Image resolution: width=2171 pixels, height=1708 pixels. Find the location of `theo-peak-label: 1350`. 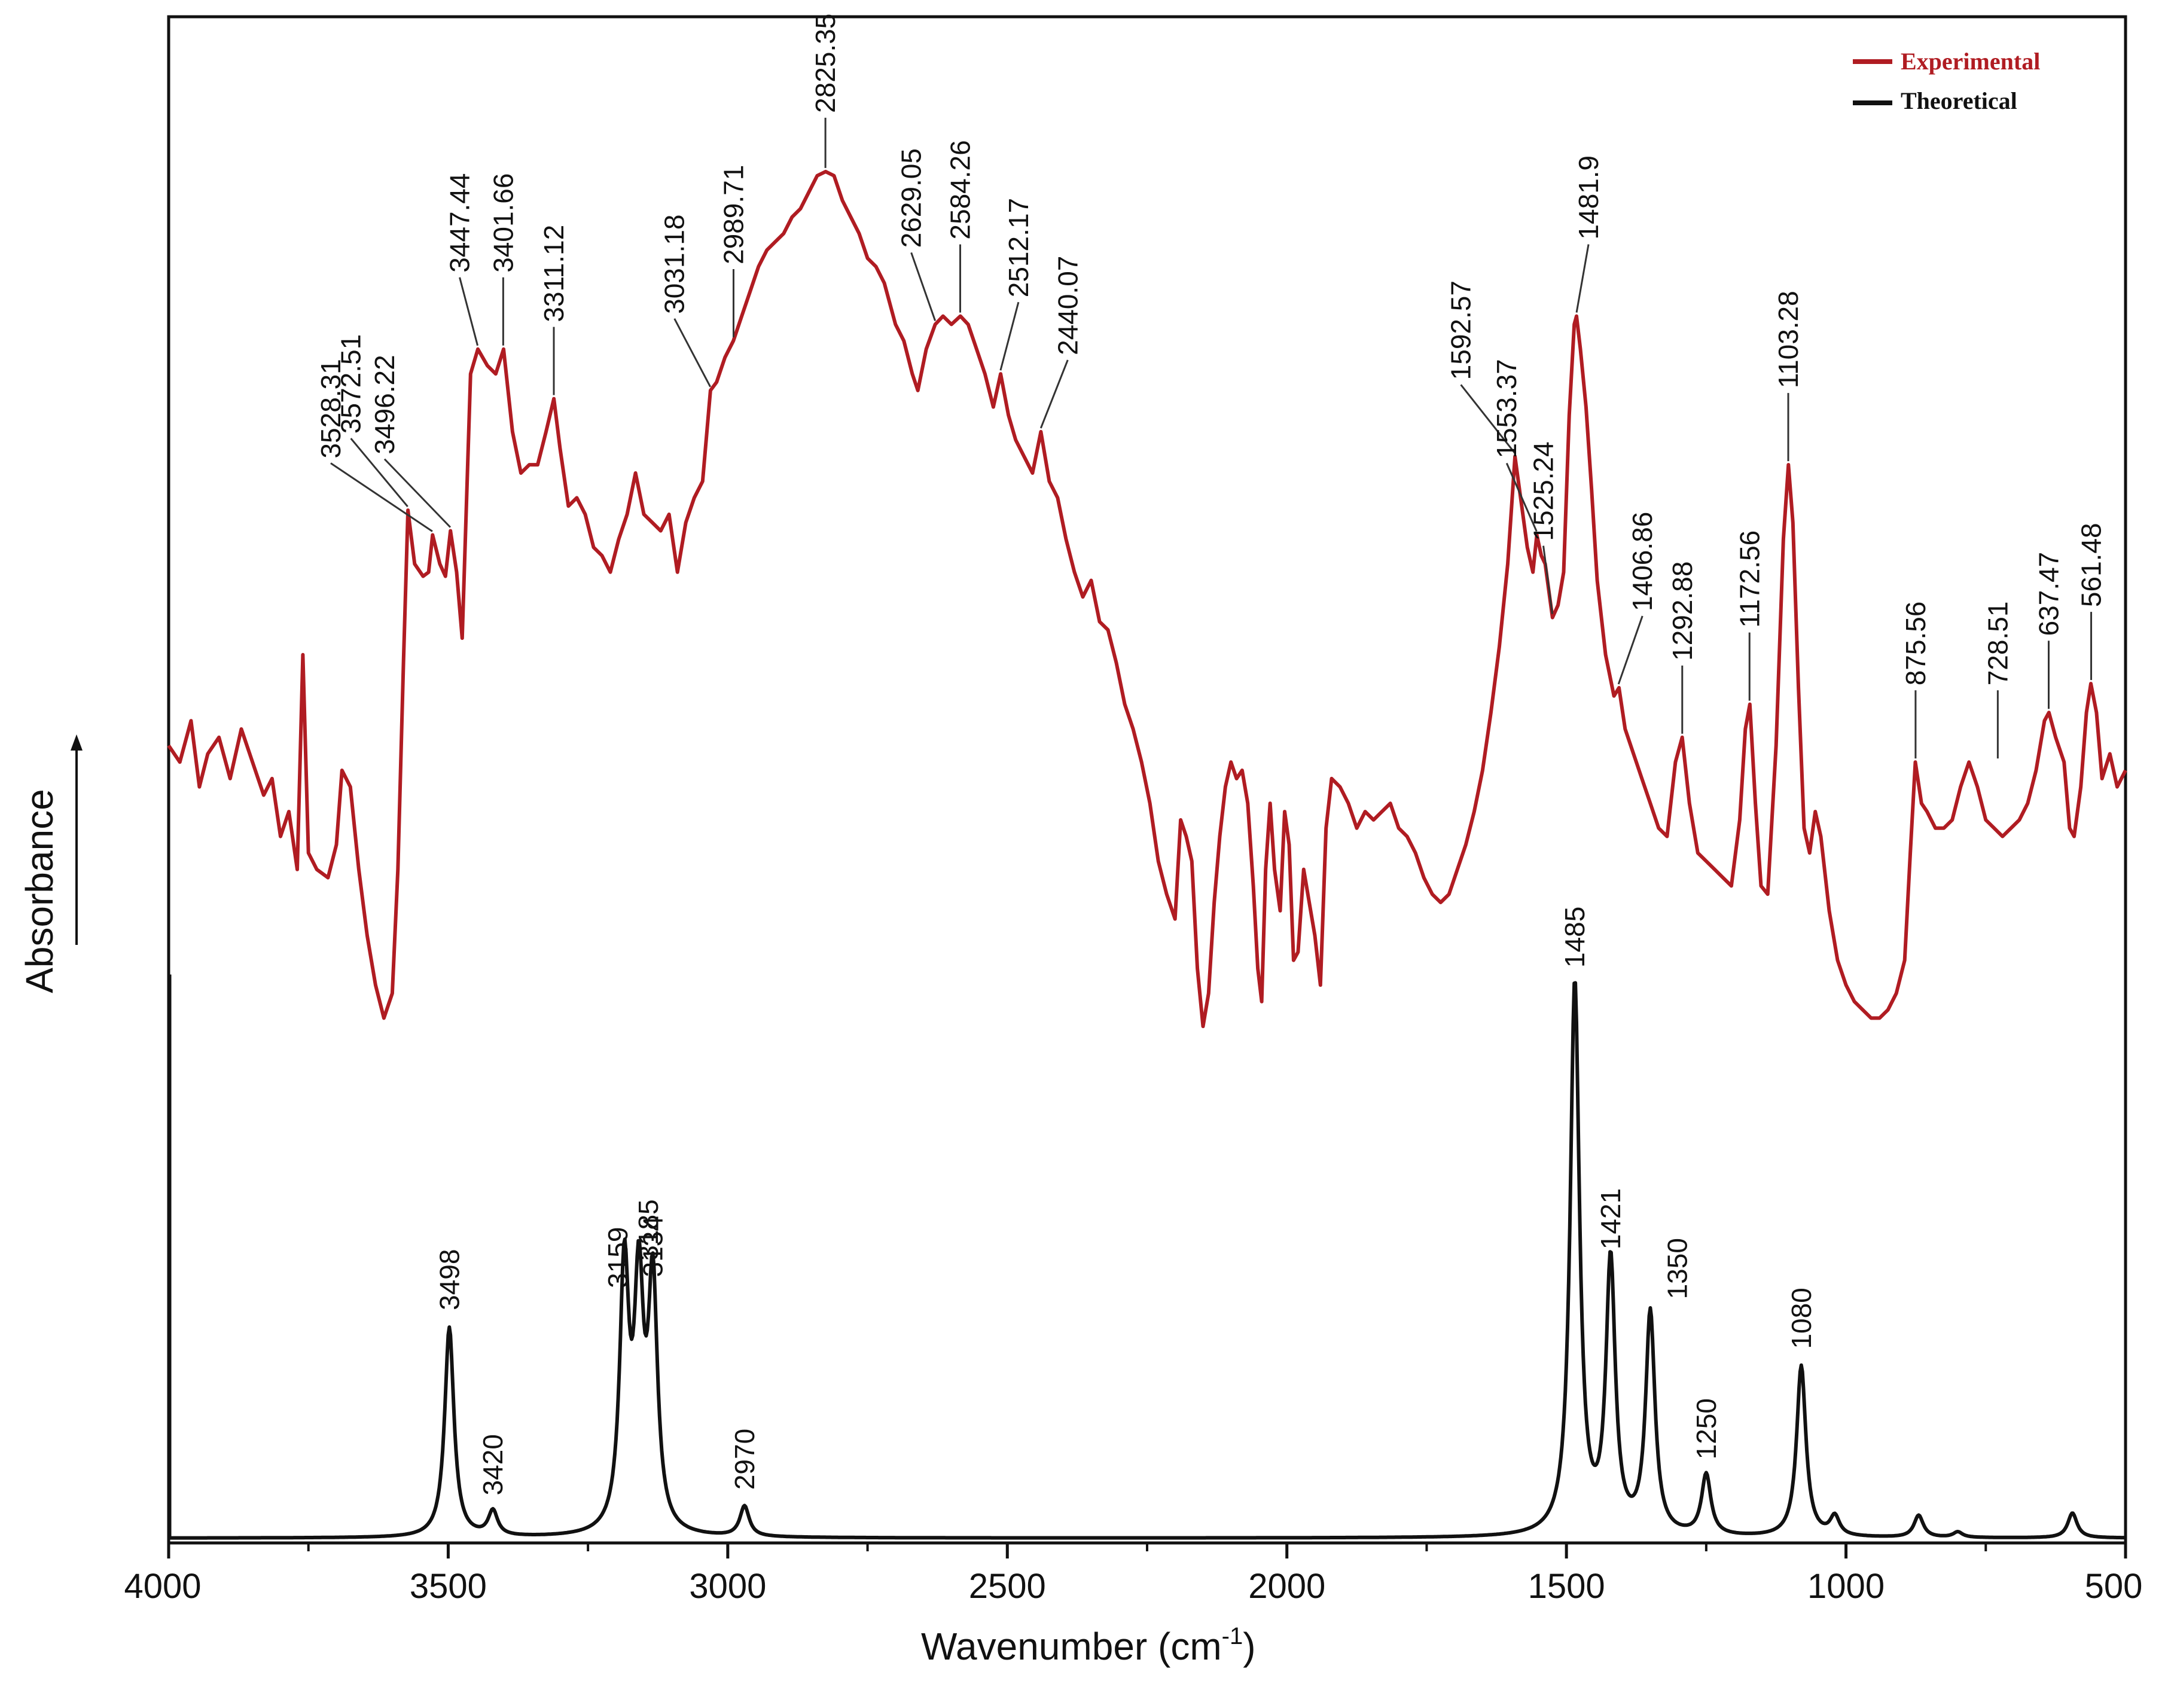

theo-peak-label: 1350 is located at coordinates (1677, 1268).